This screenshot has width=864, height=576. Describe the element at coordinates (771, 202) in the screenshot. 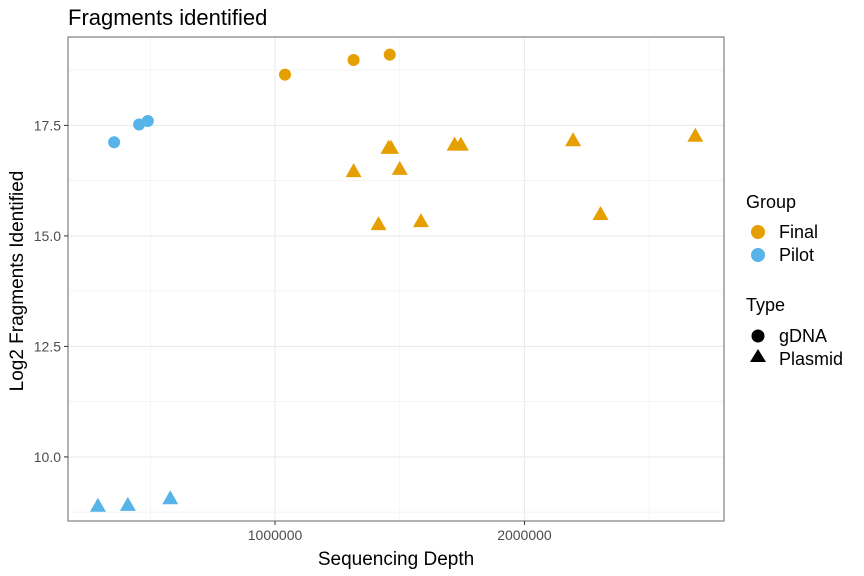

I see `legend-group-title: Group` at that location.